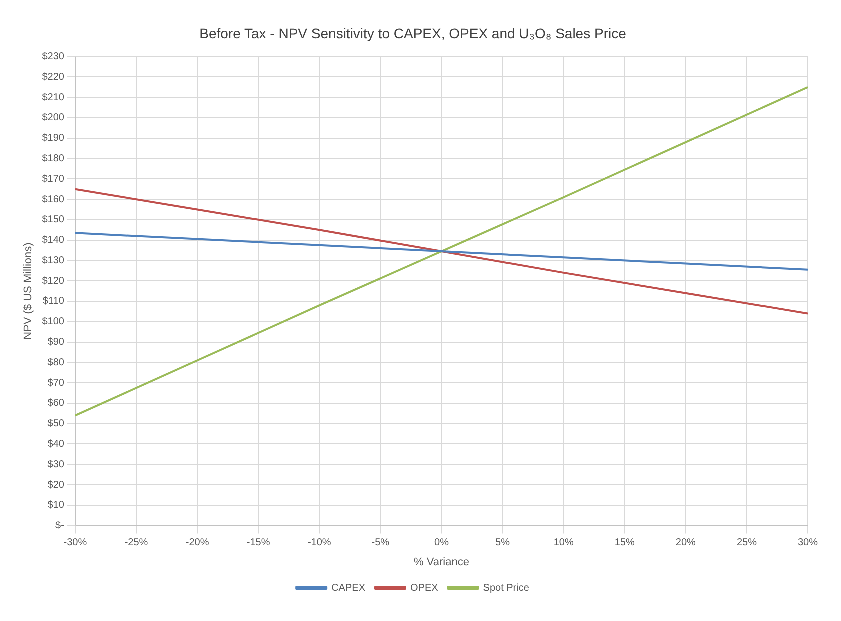  I want to click on x-tick-label: 30%, so click(808, 543).